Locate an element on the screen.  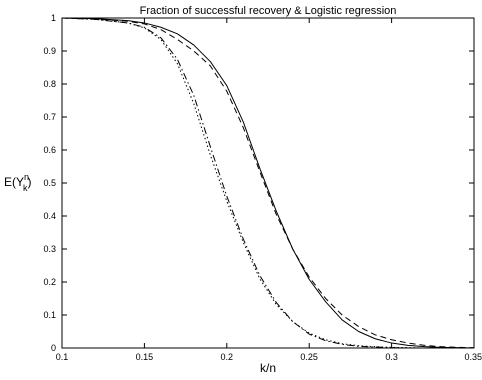
x-tick-label: 0.3 is located at coordinates (391, 357).